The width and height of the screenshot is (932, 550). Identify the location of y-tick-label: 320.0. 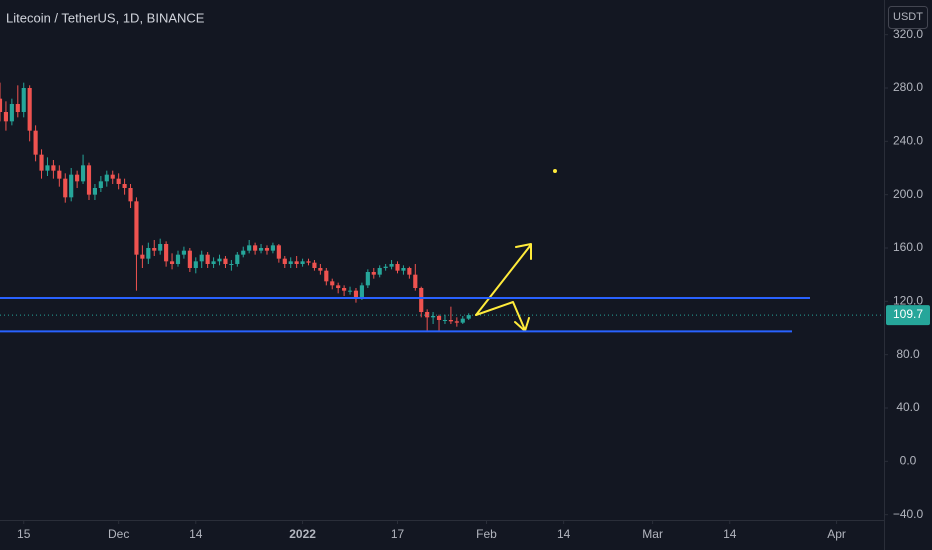
(908, 34).